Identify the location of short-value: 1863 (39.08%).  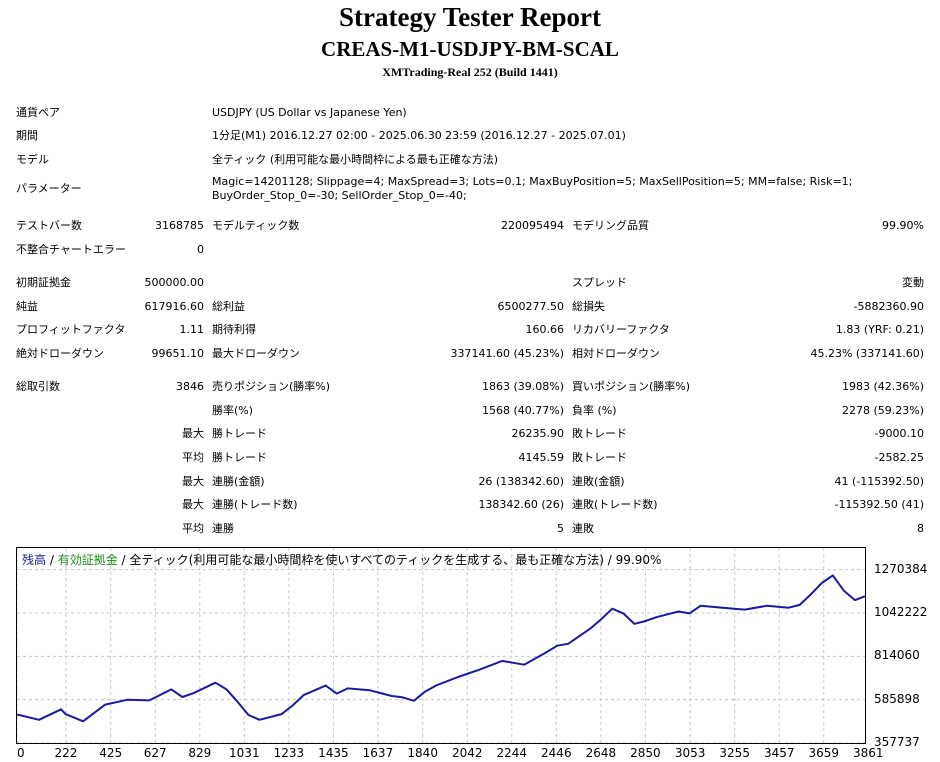
(522, 386).